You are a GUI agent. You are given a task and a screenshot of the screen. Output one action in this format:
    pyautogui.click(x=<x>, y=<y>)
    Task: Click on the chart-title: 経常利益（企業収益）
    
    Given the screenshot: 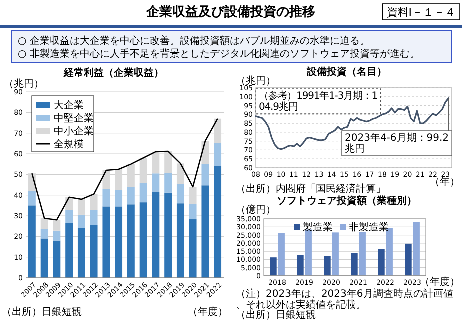 What is the action you would take?
    pyautogui.click(x=113, y=73)
    